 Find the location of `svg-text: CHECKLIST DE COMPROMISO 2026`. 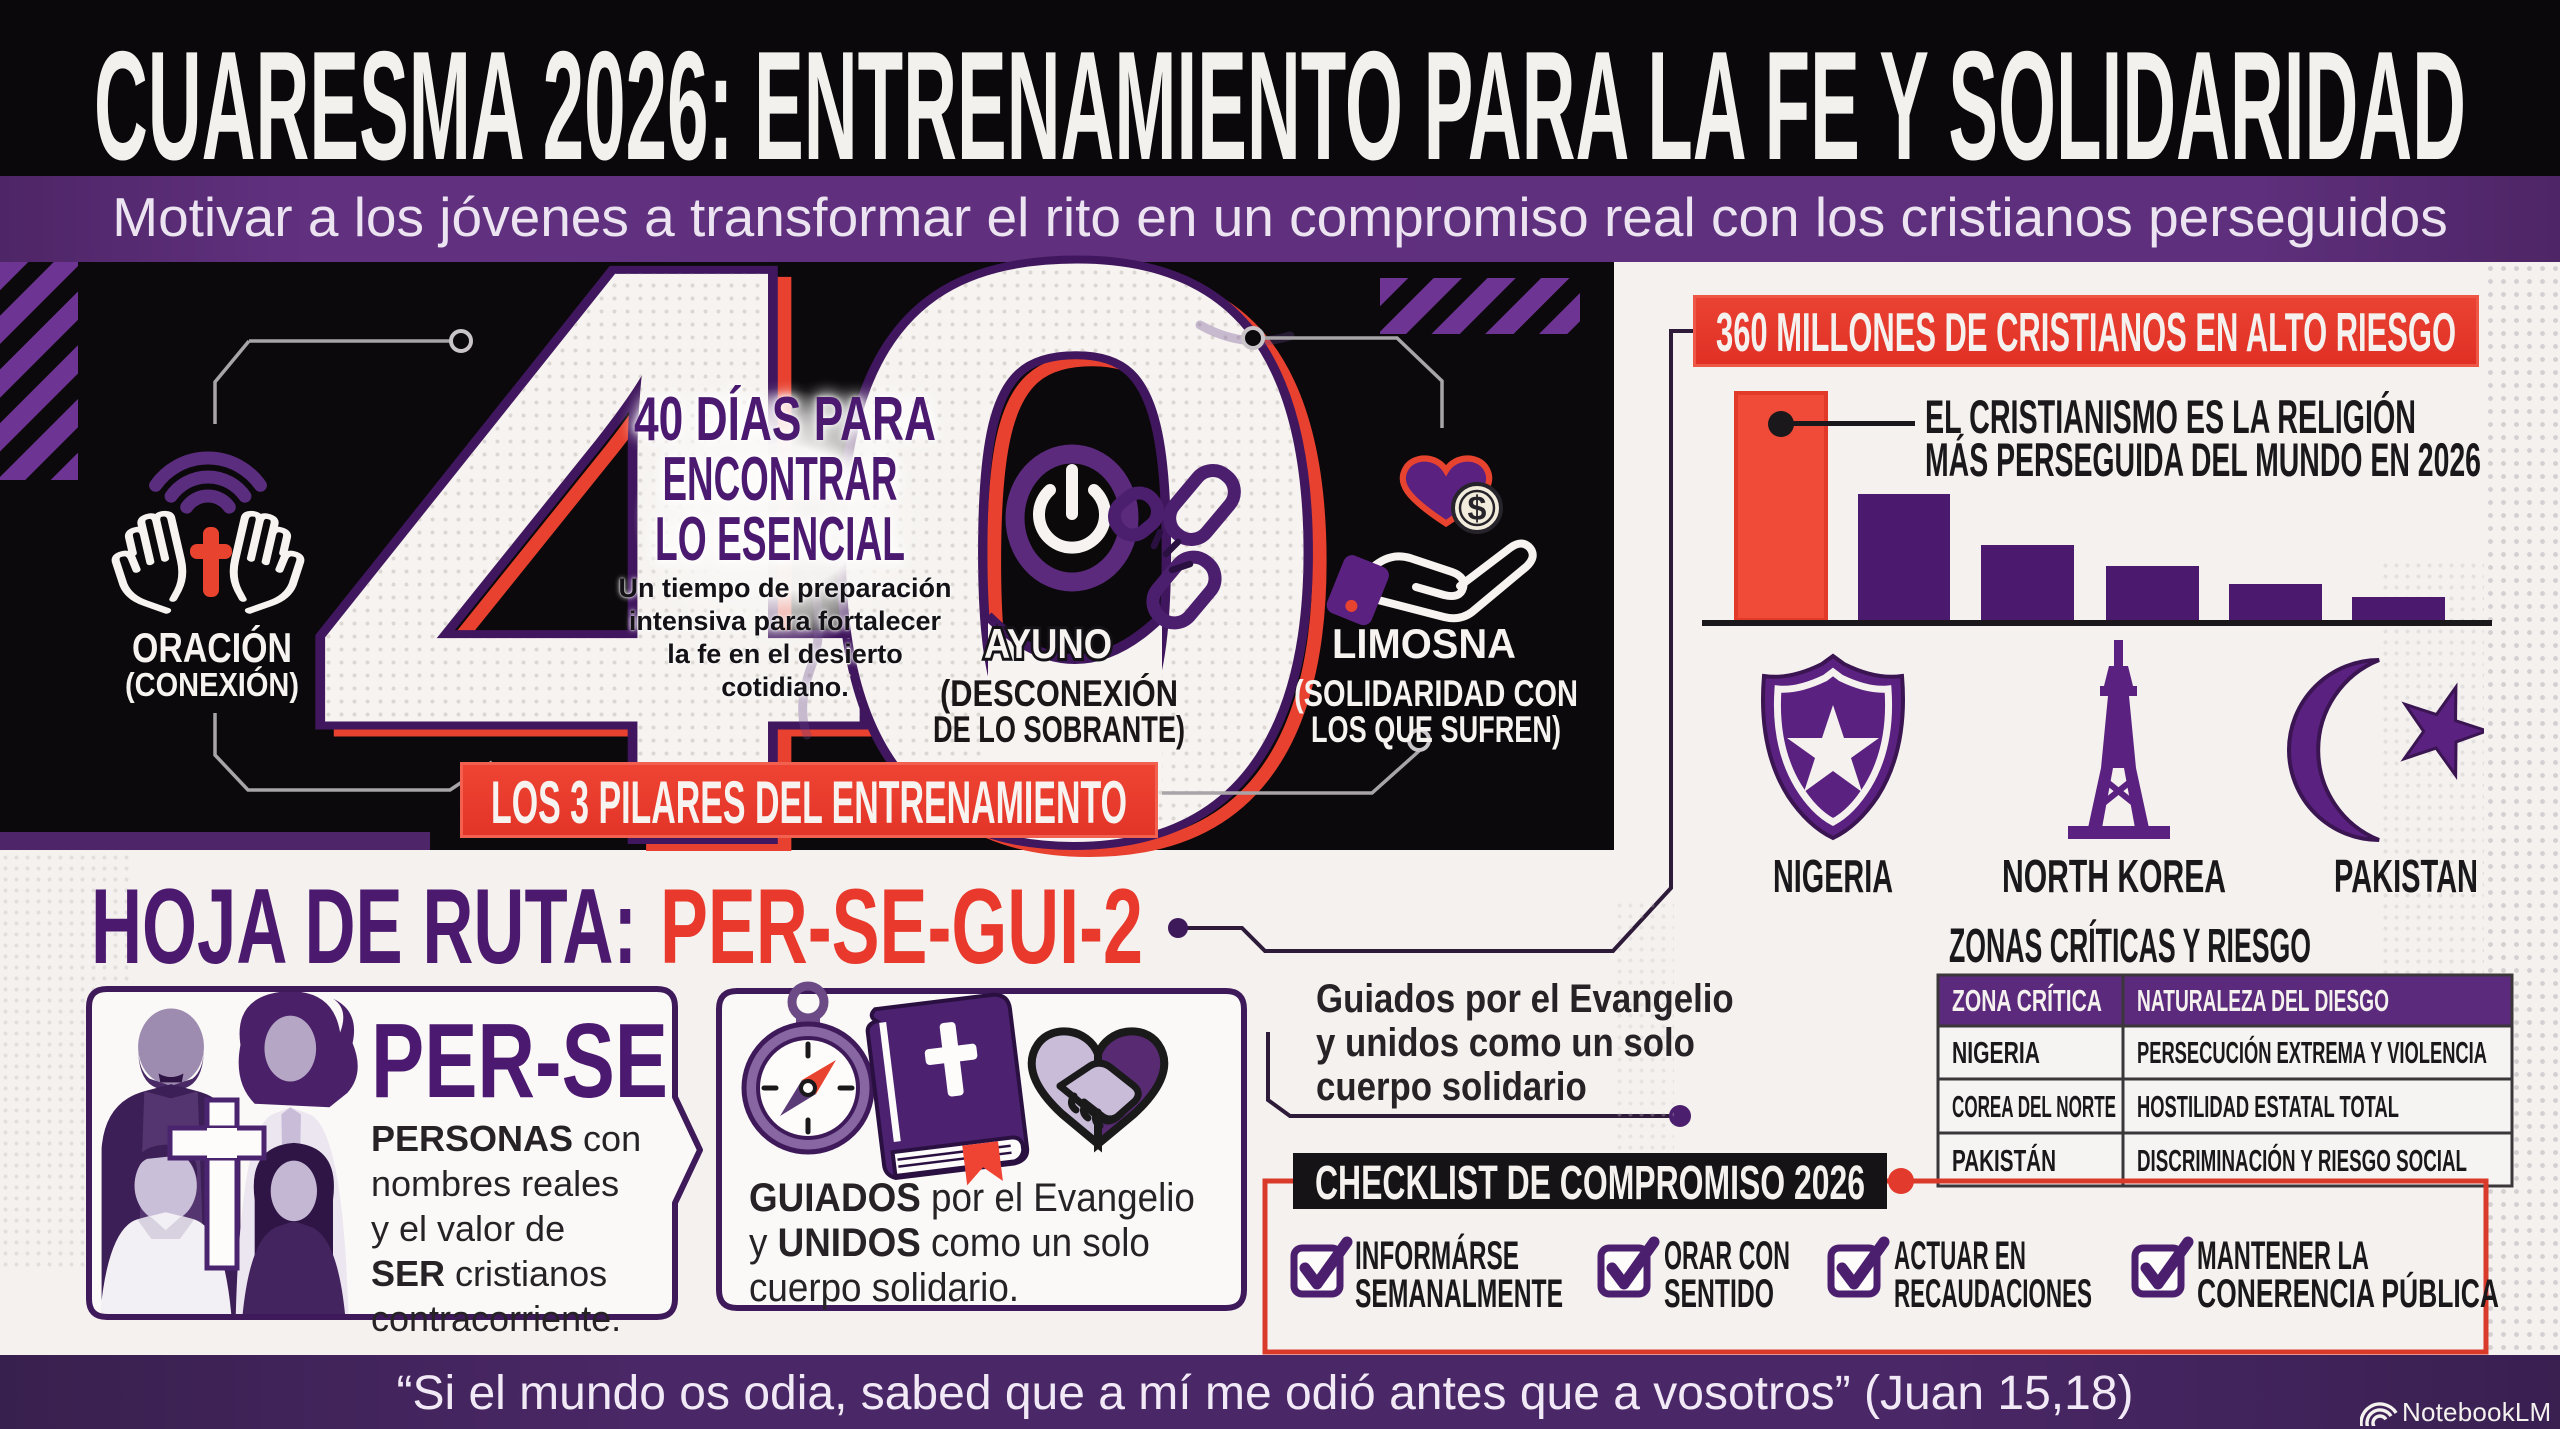

svg-text: CHECKLIST DE COMPROMISO 2026 is located at coordinates (1590, 1183).